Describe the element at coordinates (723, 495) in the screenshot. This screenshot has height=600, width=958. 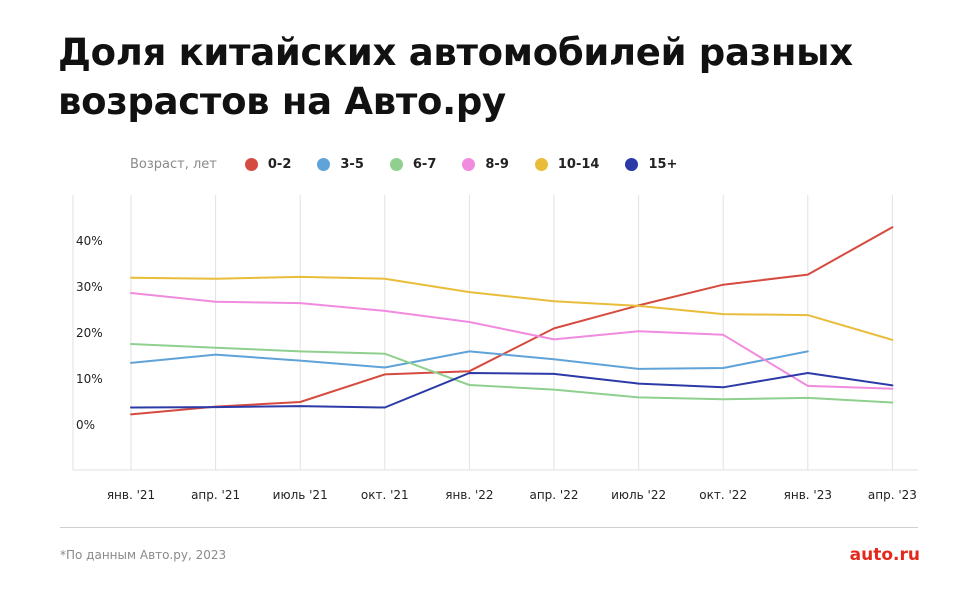
I see `x-tick-label: окт. '22` at that location.